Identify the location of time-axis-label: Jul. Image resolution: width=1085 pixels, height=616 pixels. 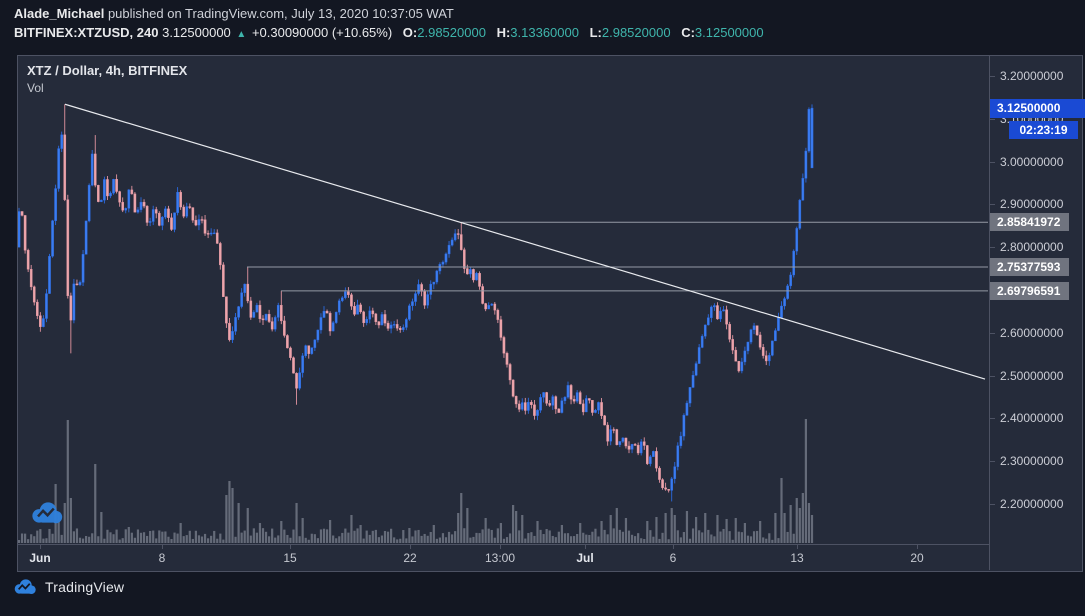
(585, 558).